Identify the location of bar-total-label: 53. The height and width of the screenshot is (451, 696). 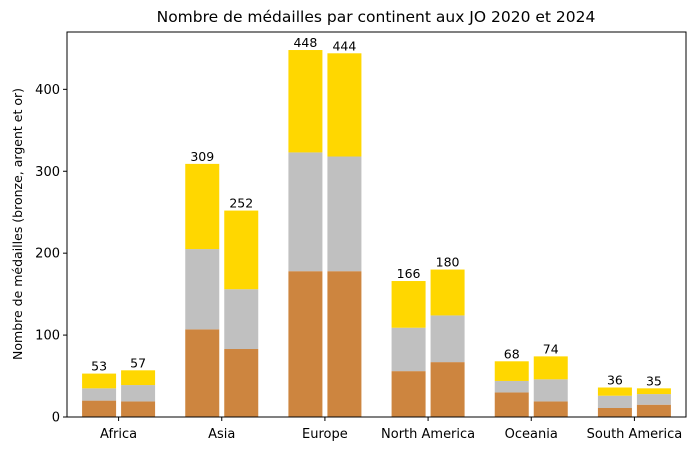
(99, 366).